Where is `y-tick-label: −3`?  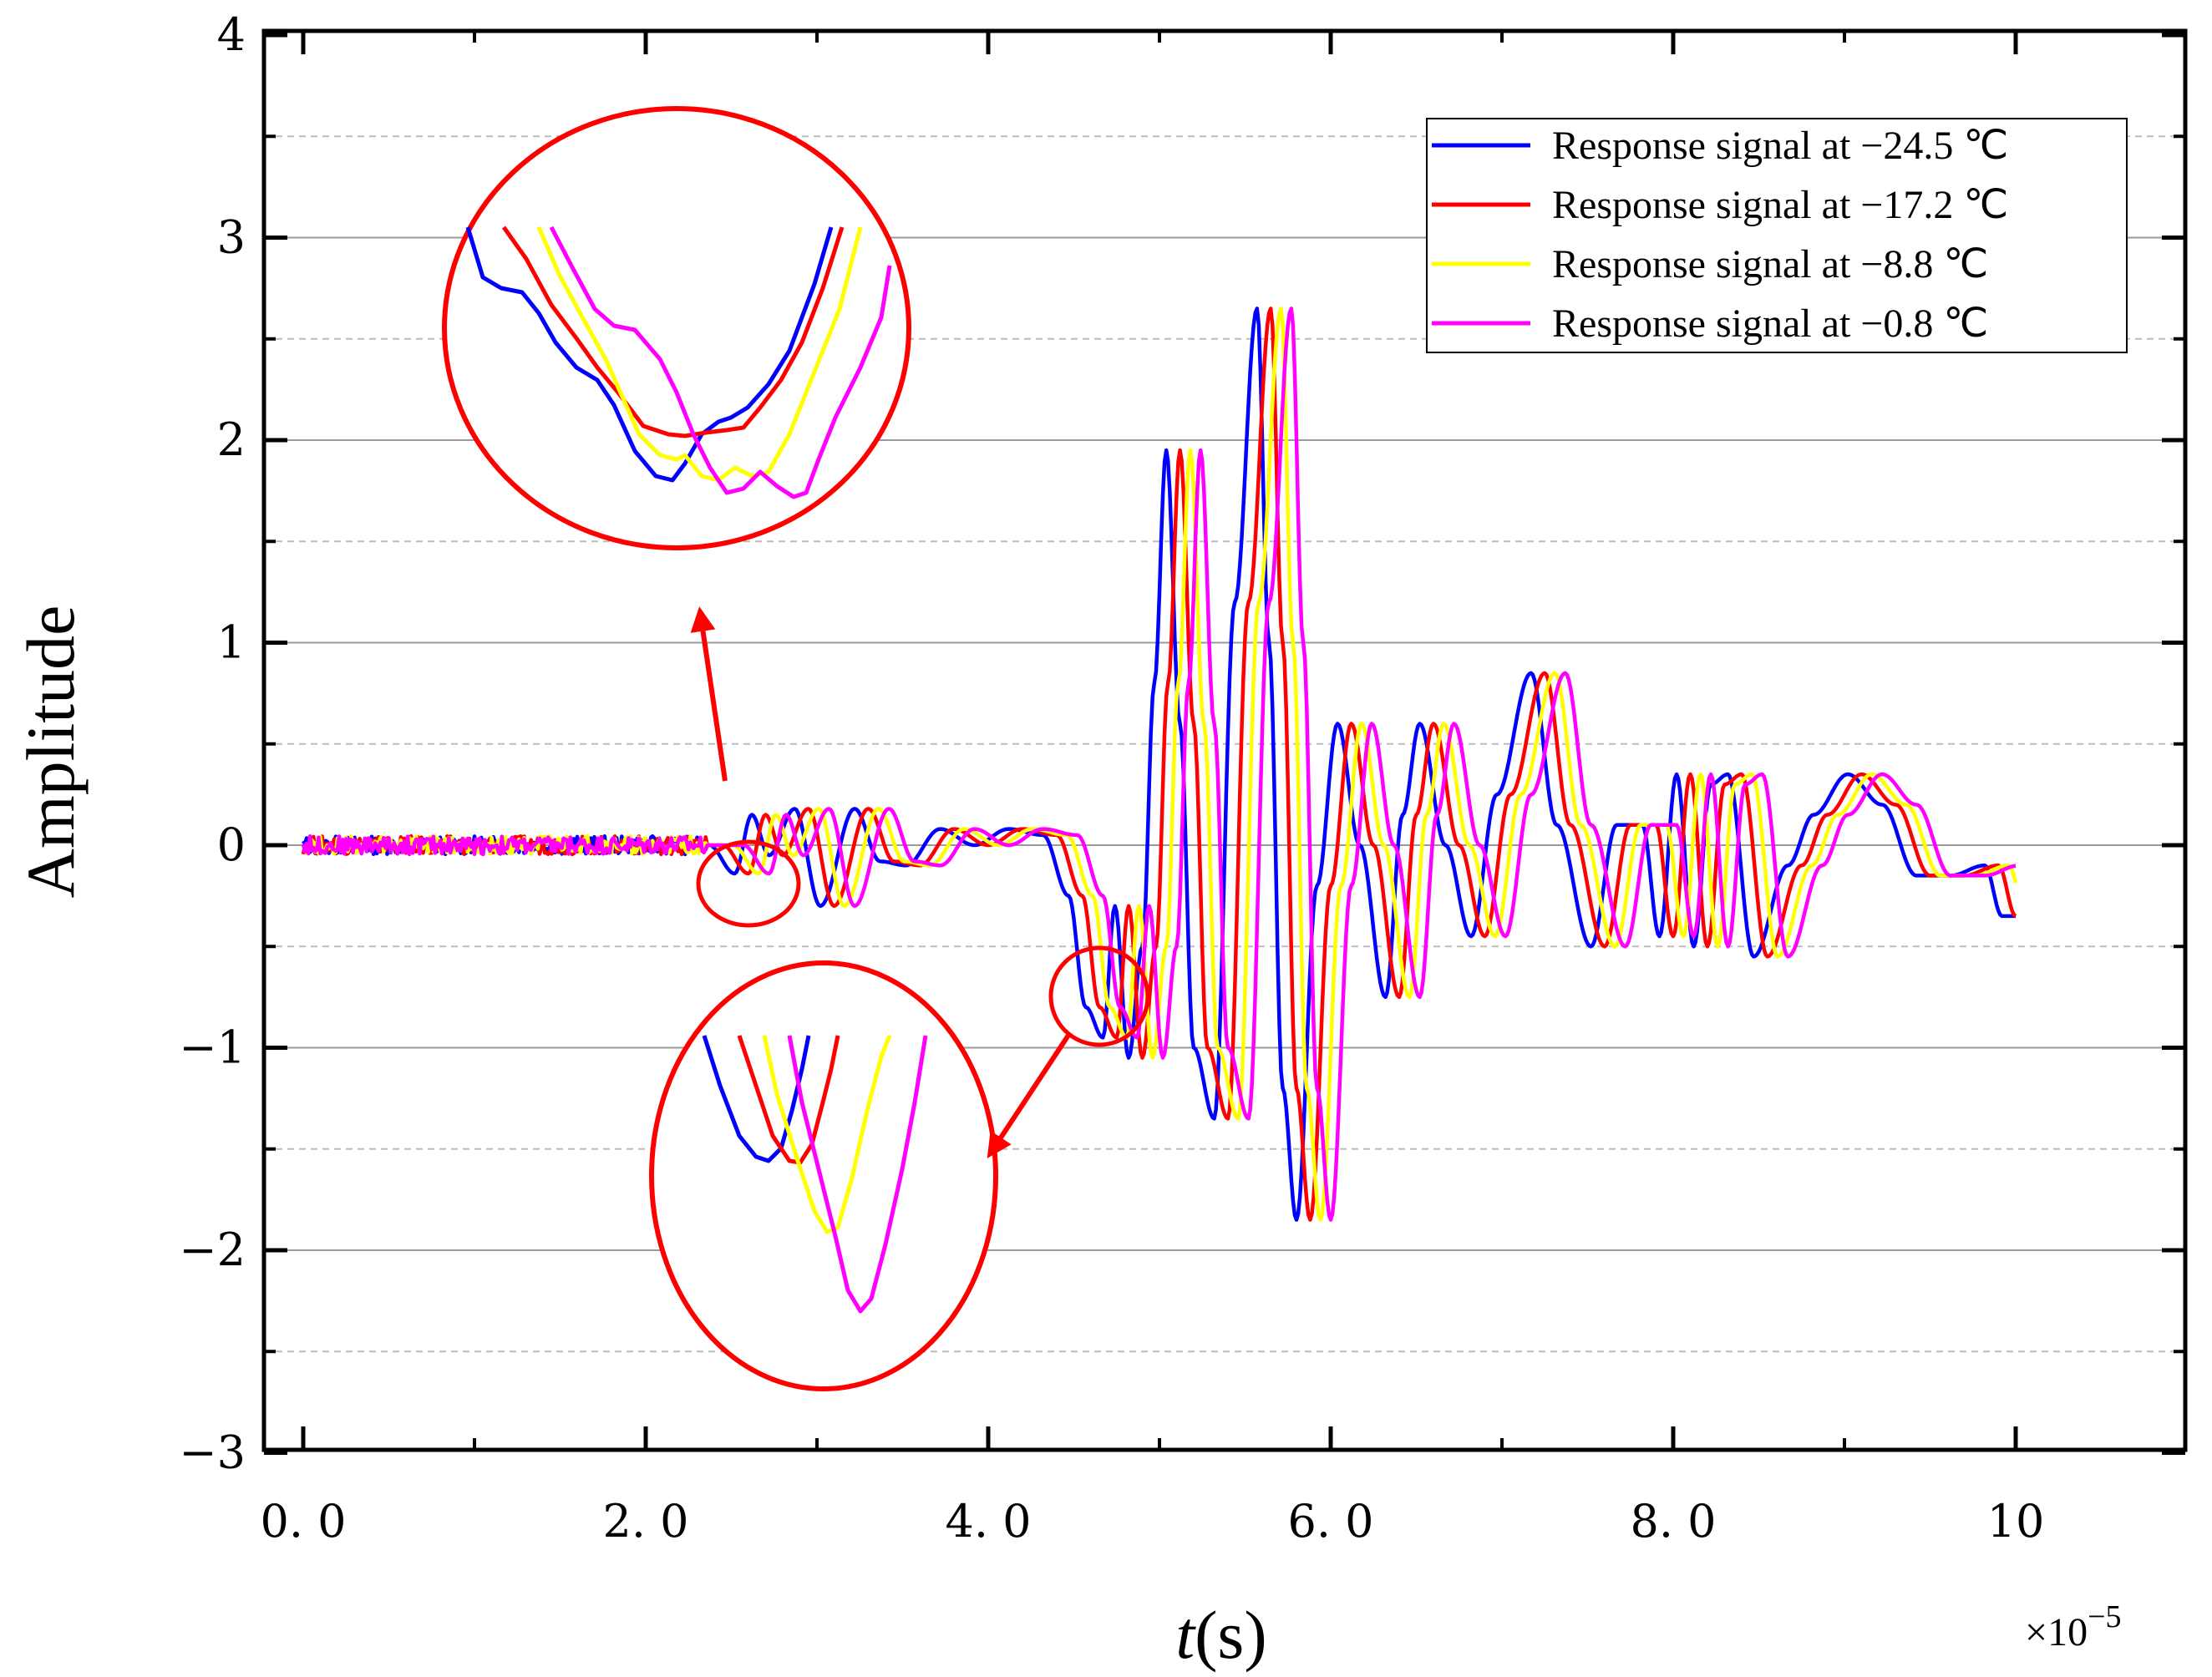
y-tick-label: −3 is located at coordinates (212, 1452).